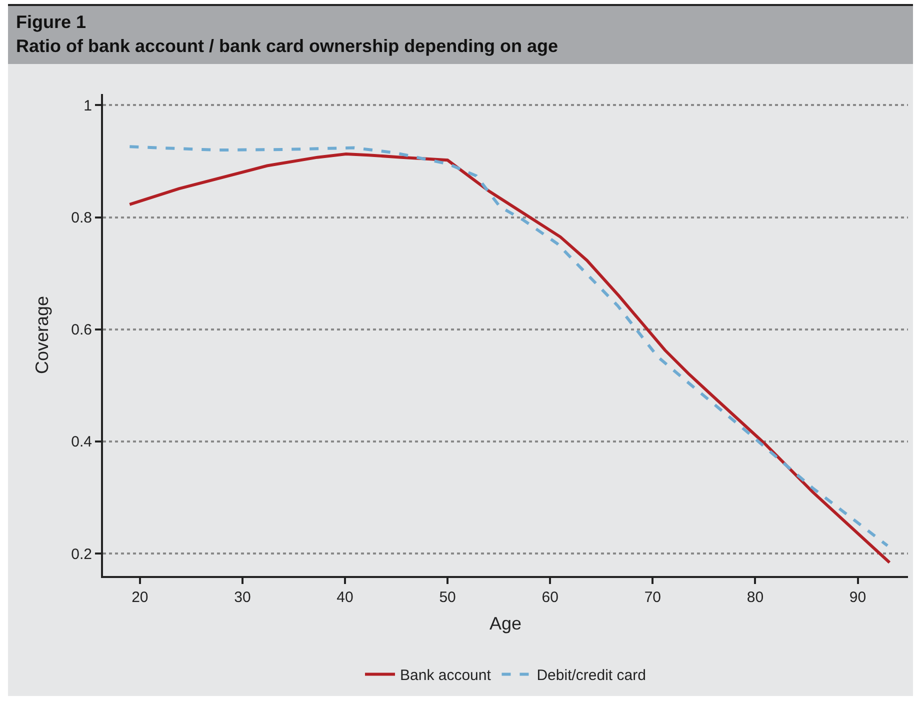 This screenshot has height=713, width=921. What do you see at coordinates (505, 624) in the screenshot?
I see `x-axis-title: Age` at bounding box center [505, 624].